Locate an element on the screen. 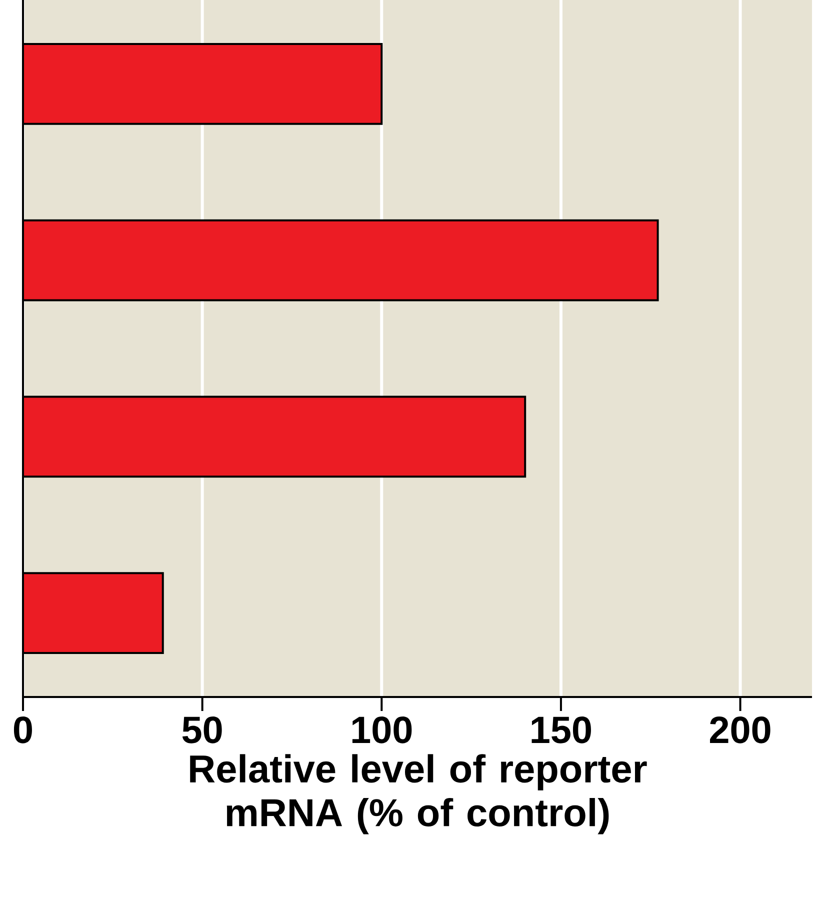 The width and height of the screenshot is (817, 915). x-axis-title: Relative level of reporter mRNA (% of control) is located at coordinates (418, 794).